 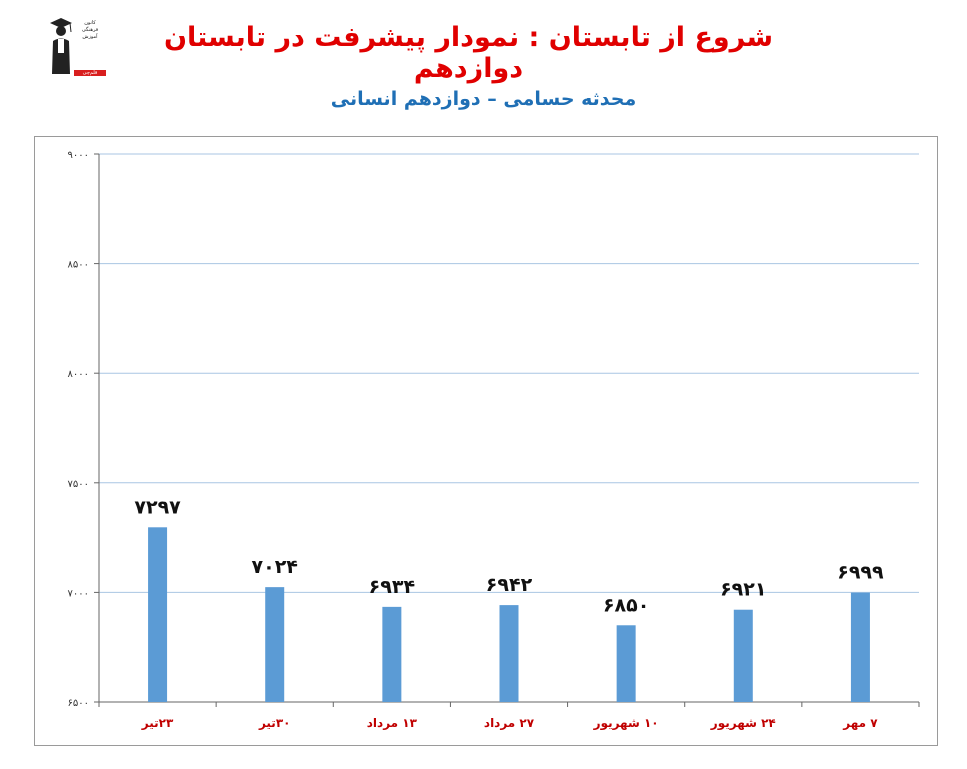 What do you see at coordinates (90, 37) in the screenshot?
I see `logo-line: آموزش` at bounding box center [90, 37].